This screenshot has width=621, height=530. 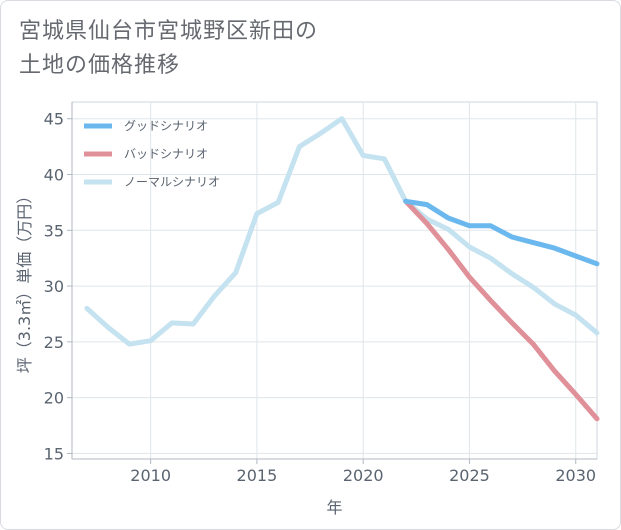 I want to click on x-tick-label: 2015, so click(x=257, y=475).